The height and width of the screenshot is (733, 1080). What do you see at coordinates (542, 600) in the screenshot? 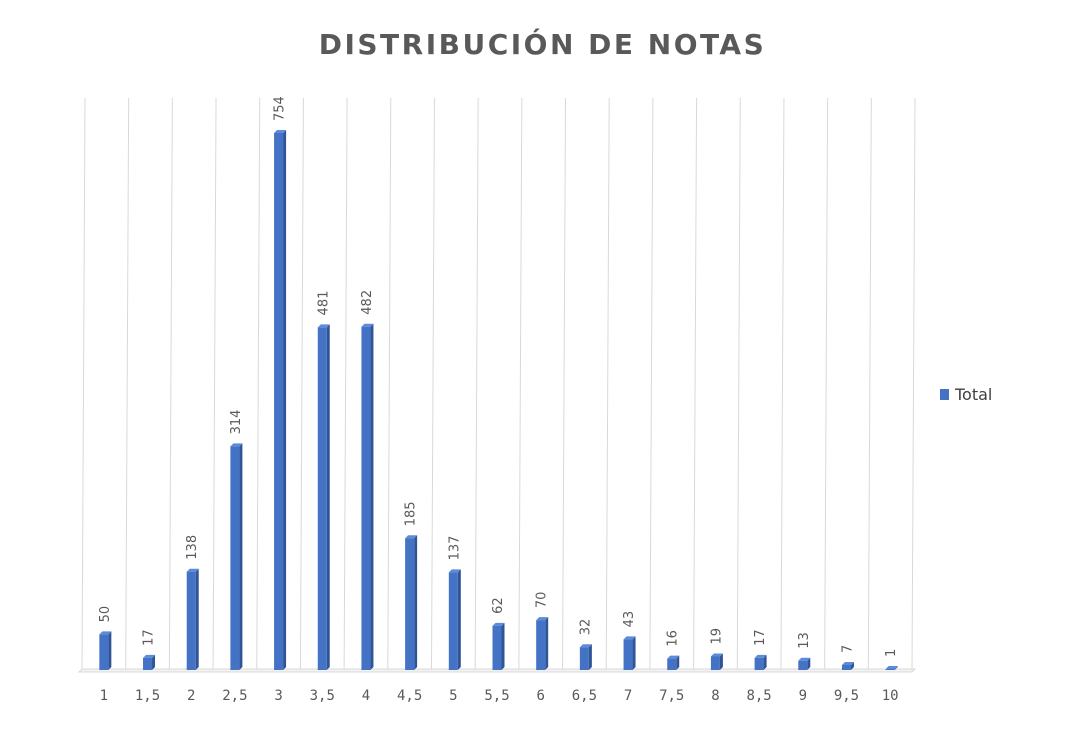
I see `data-label: 70` at bounding box center [542, 600].